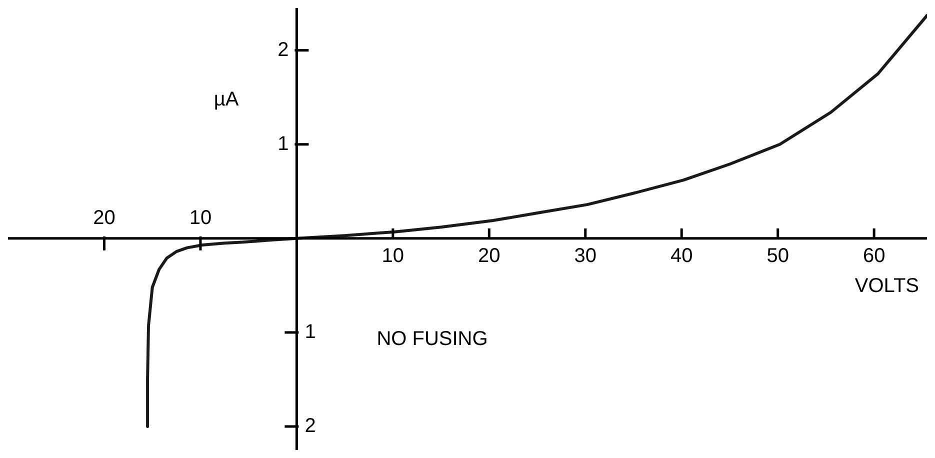 This screenshot has height=458, width=935. Describe the element at coordinates (681, 255) in the screenshot. I see `x-tick-label: 40` at that location.